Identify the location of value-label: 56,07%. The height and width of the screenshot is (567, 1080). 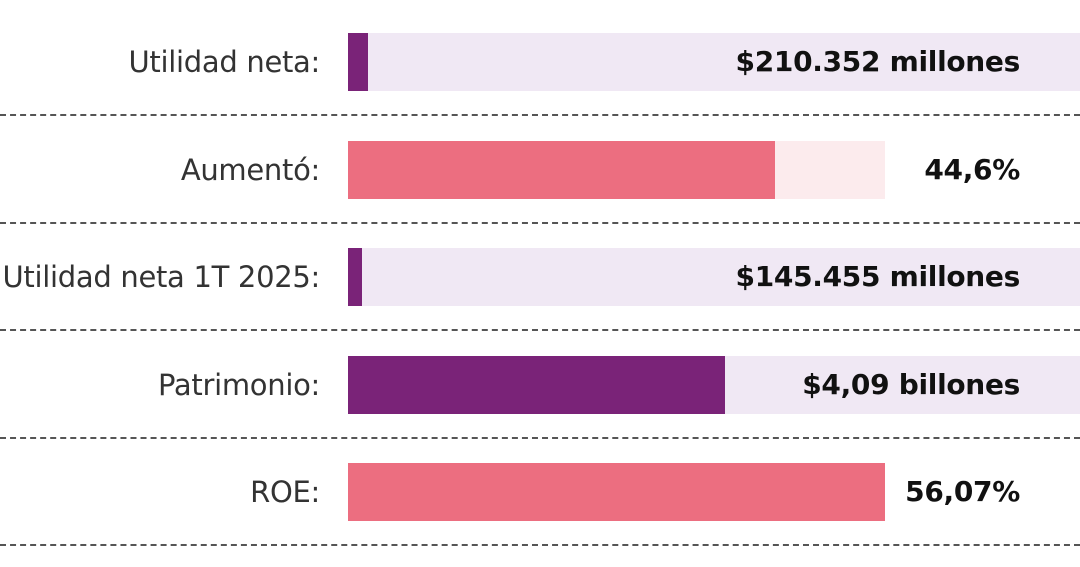
(962, 491).